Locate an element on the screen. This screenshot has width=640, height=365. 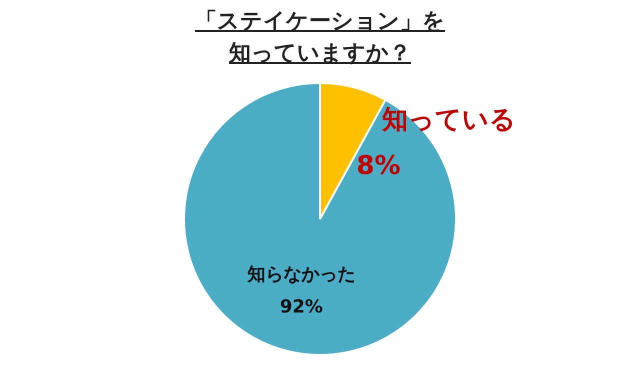
chart-title: 「ステイケーション」を知っていますか？ is located at coordinates (320, 37).